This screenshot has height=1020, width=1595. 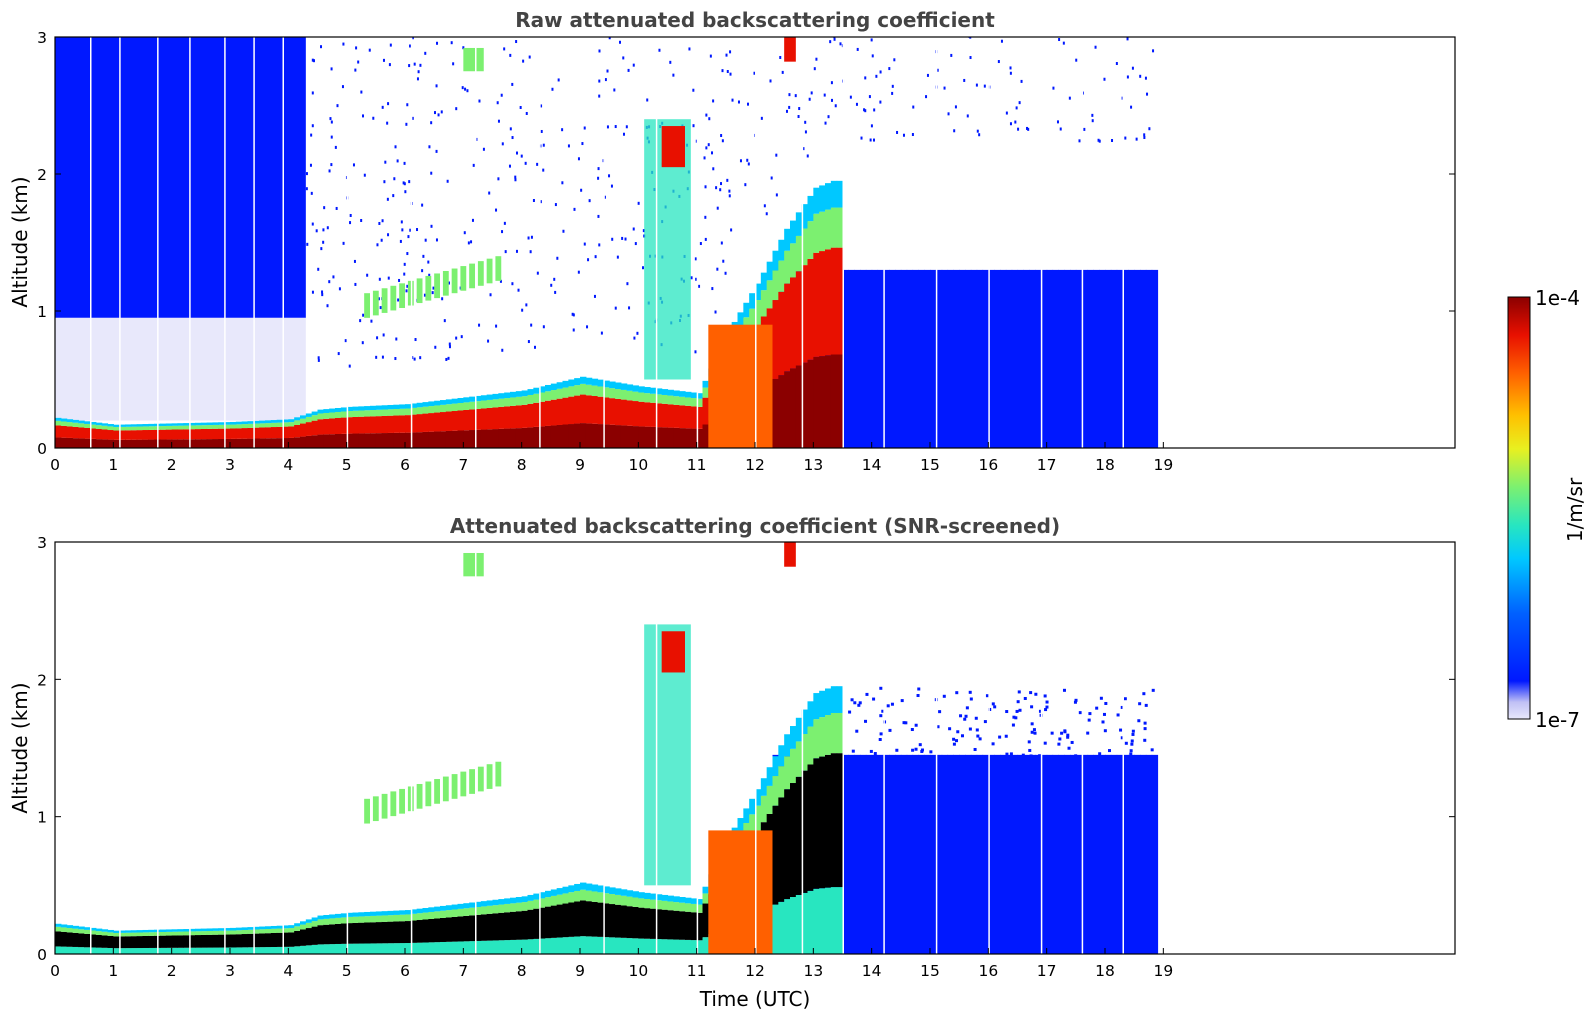 What do you see at coordinates (463, 465) in the screenshot?
I see `x-tick-label: 7` at bounding box center [463, 465].